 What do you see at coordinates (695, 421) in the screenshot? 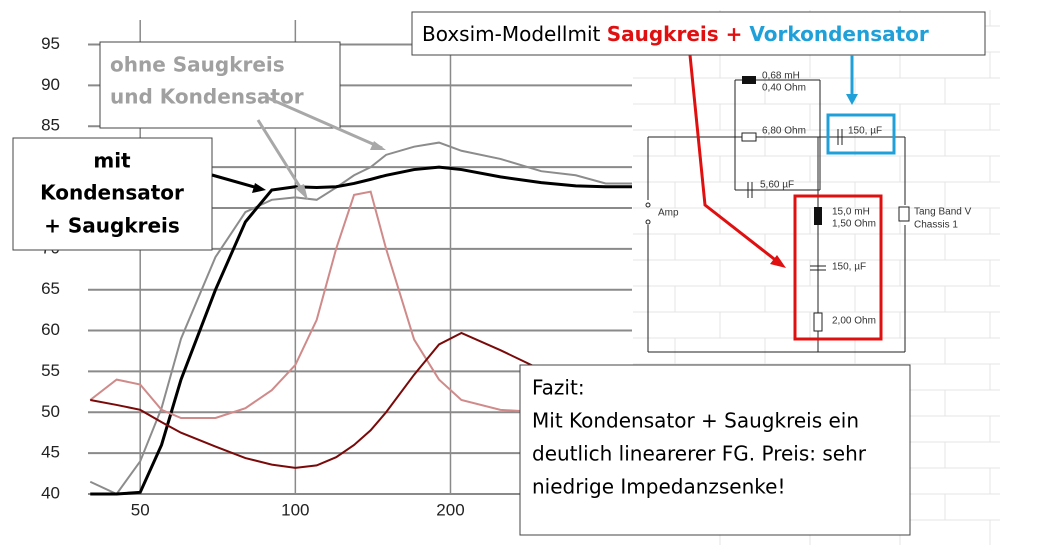
I see `fazit-text: Mit Kondensator + Saugkreis ein` at bounding box center [695, 421].